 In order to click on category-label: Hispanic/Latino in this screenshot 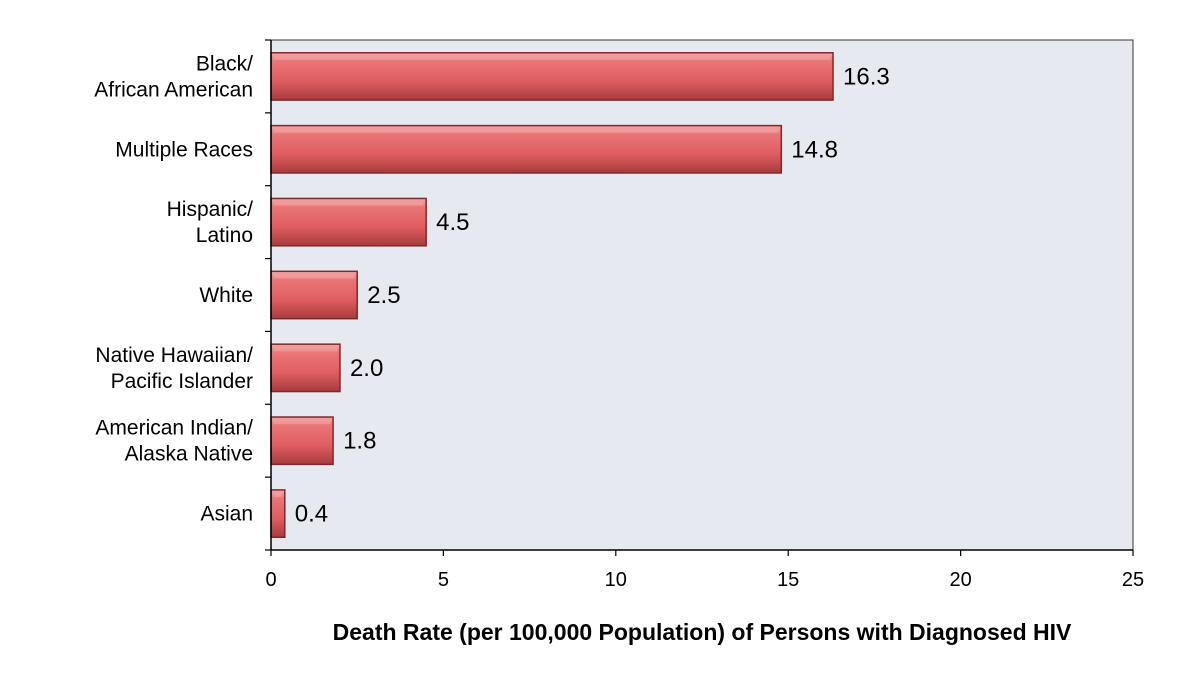, I will do `click(210, 222)`.